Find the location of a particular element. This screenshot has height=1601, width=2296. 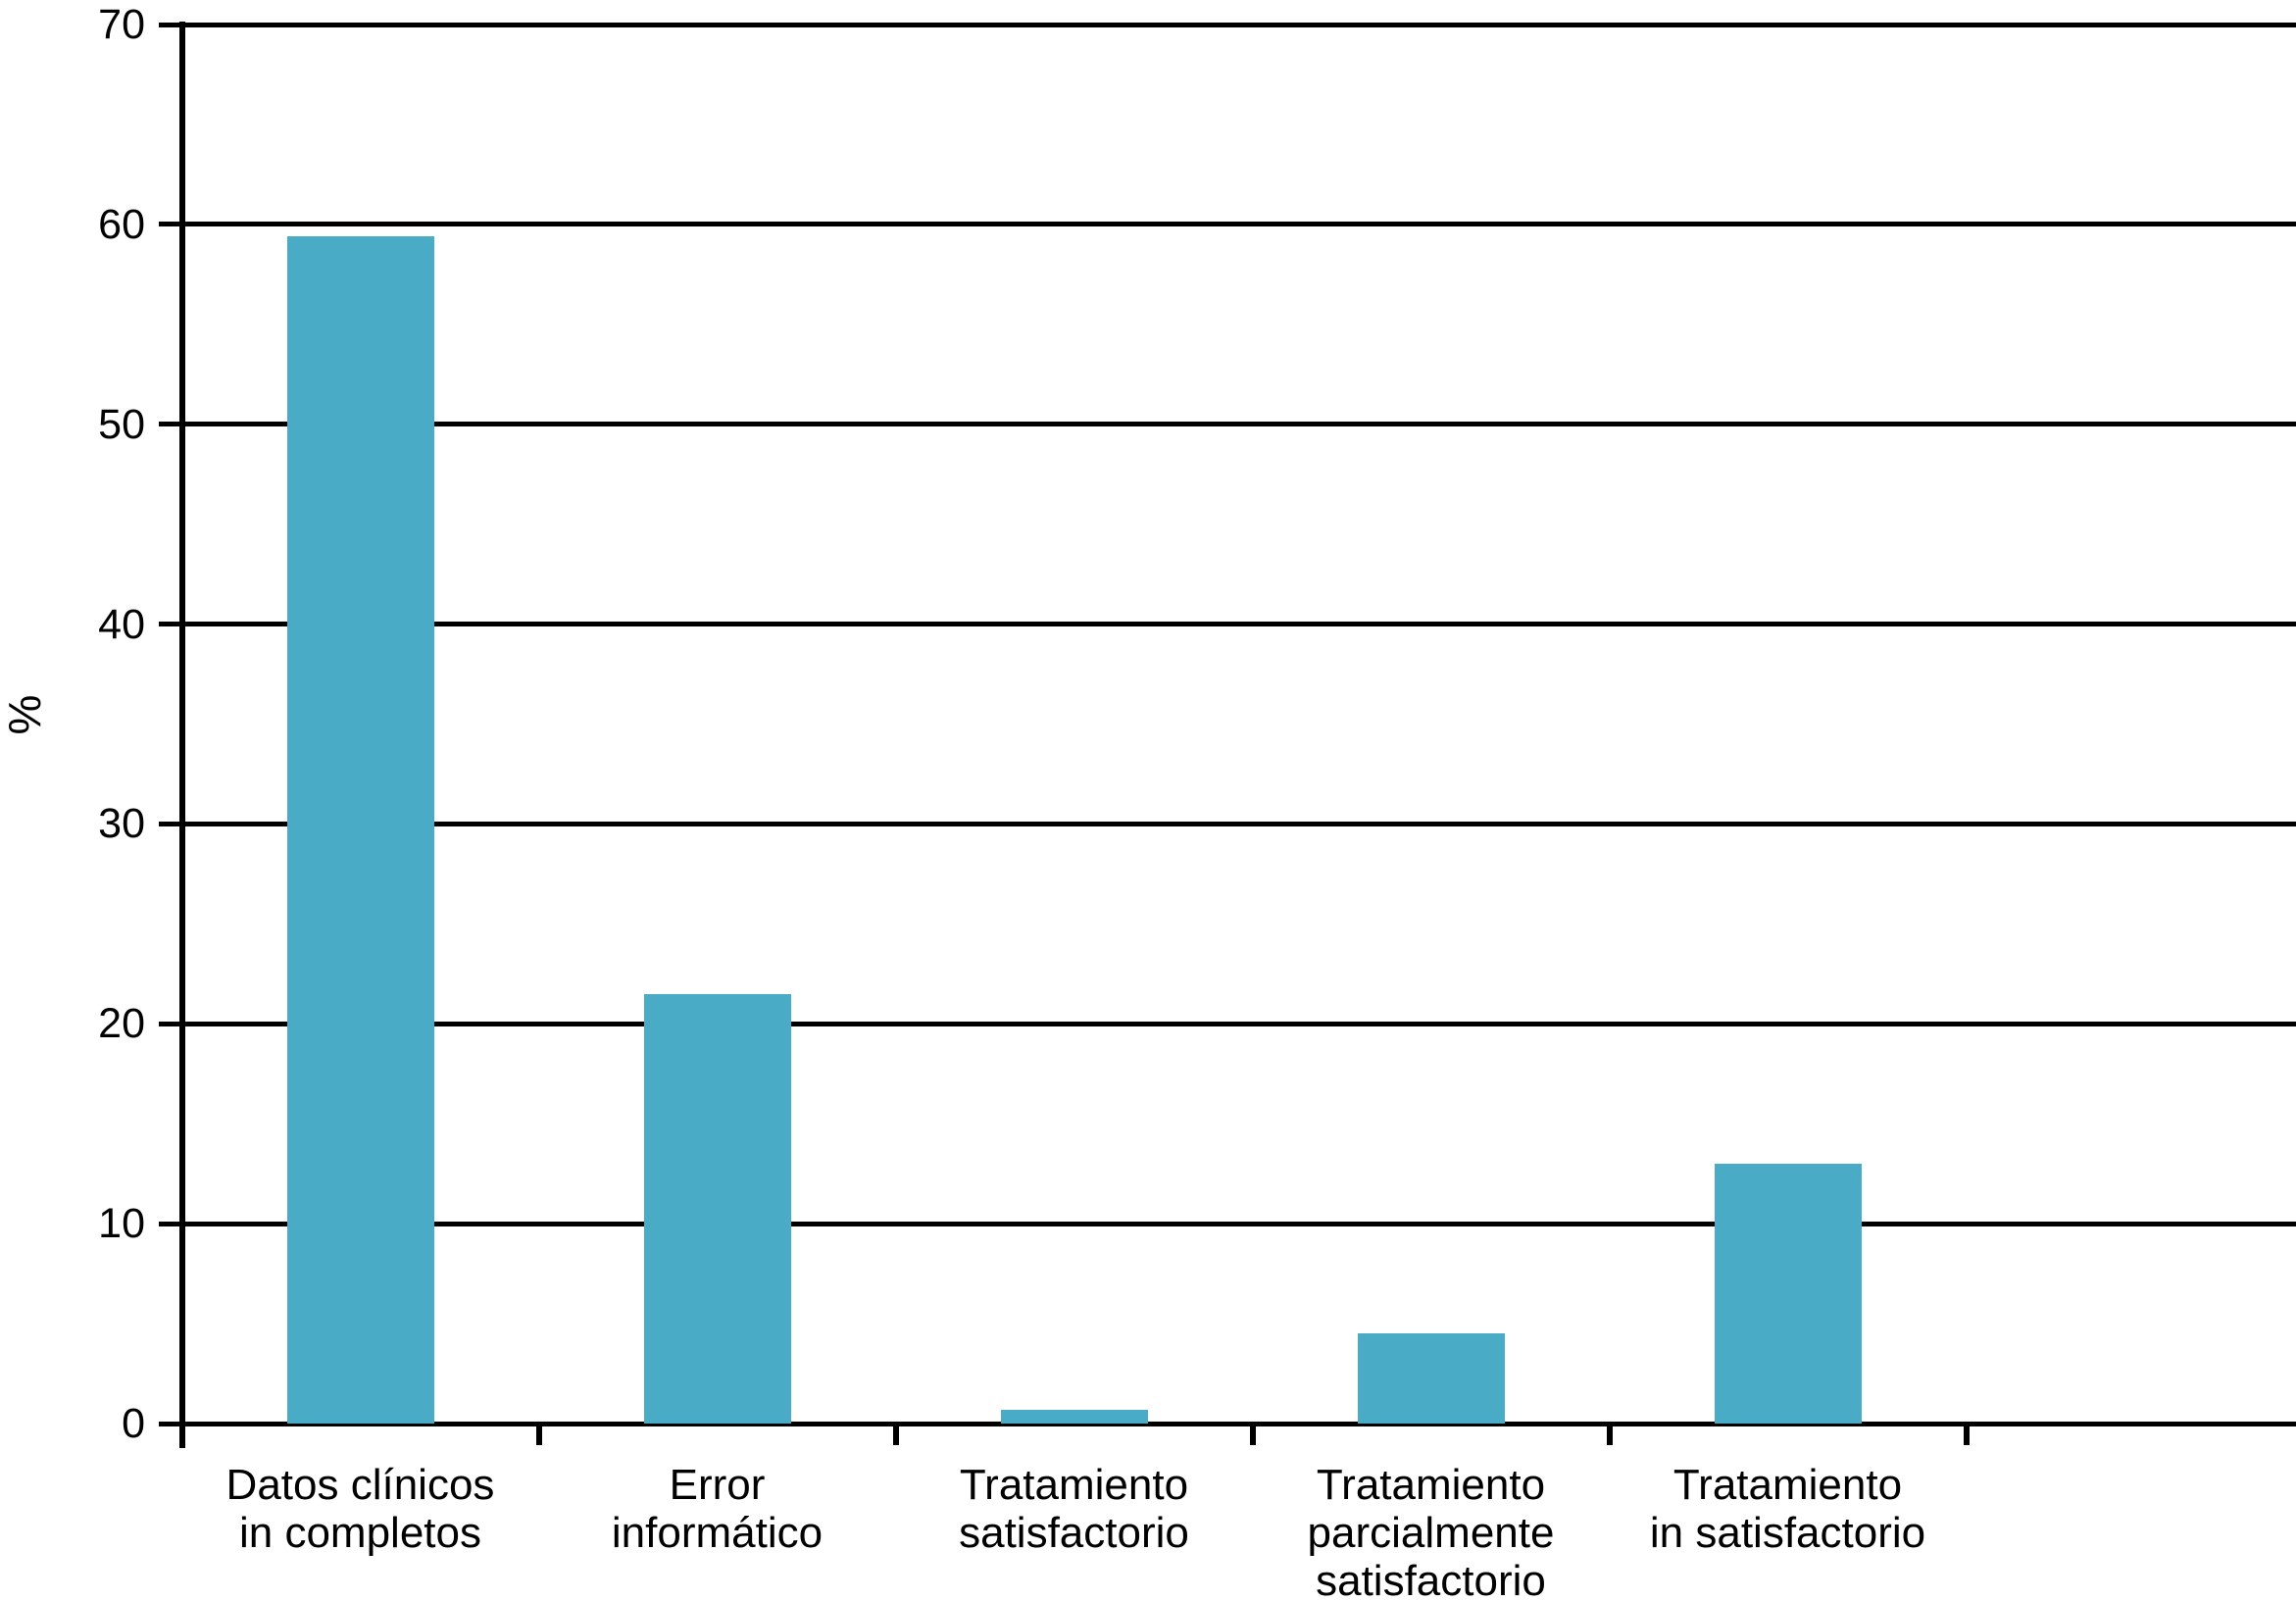

y-tick-label-60: 60 is located at coordinates (121, 224).